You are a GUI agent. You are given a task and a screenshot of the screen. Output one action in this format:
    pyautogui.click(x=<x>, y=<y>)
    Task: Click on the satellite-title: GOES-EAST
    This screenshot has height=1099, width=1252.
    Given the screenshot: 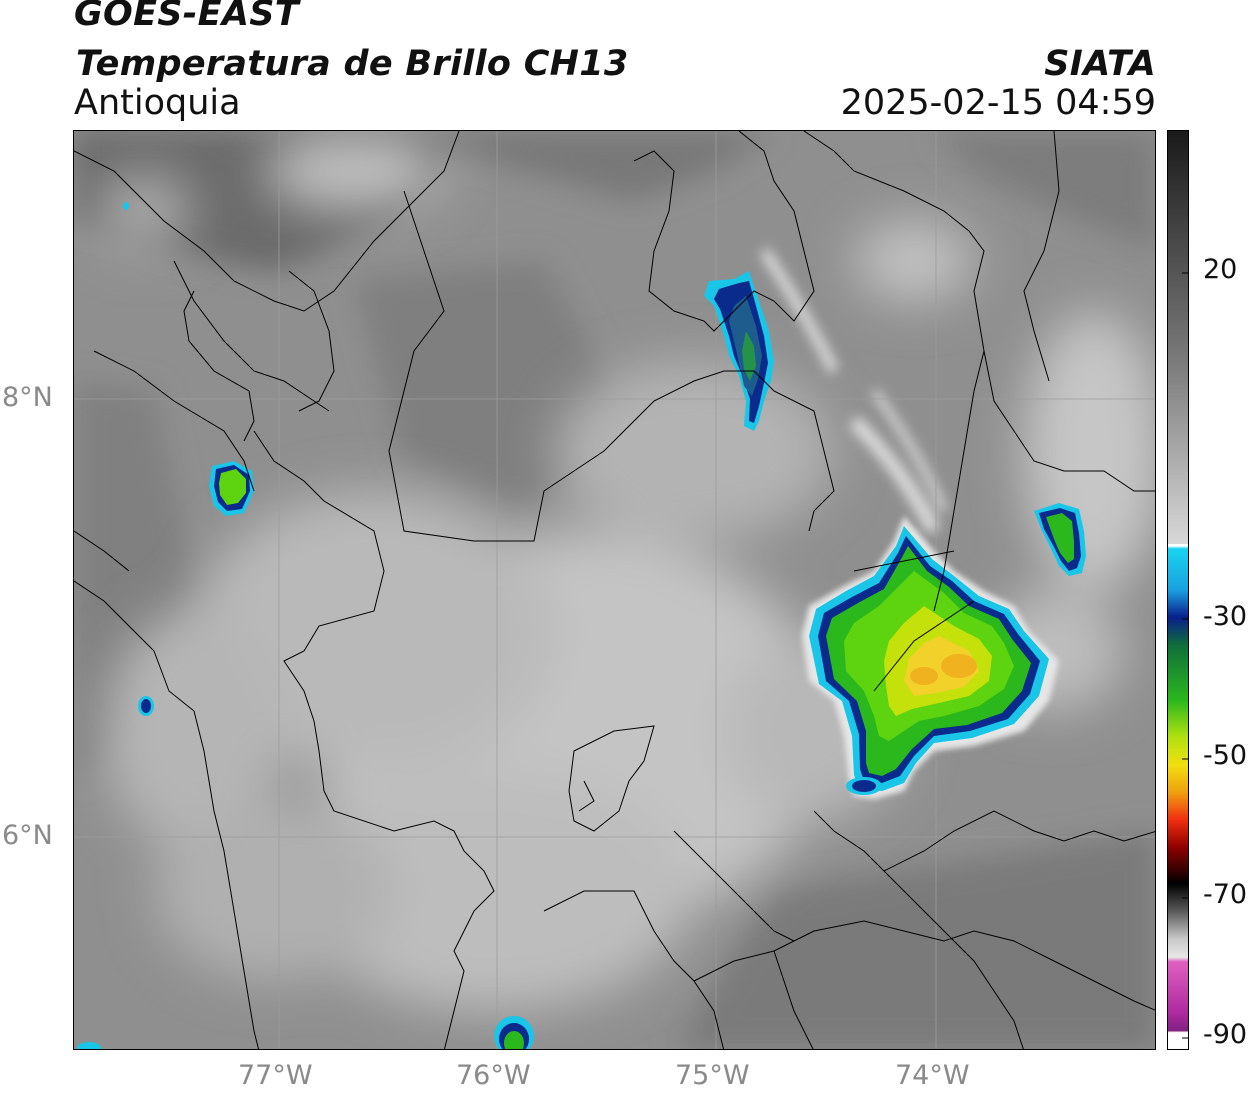 What is the action you would take?
    pyautogui.click(x=186, y=17)
    